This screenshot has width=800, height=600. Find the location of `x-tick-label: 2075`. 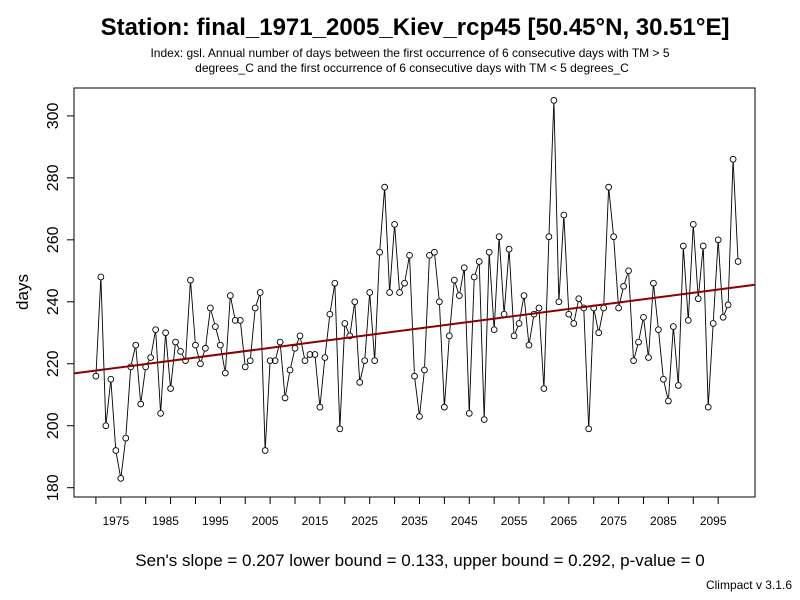

x-tick-label: 2075 is located at coordinates (613, 521).